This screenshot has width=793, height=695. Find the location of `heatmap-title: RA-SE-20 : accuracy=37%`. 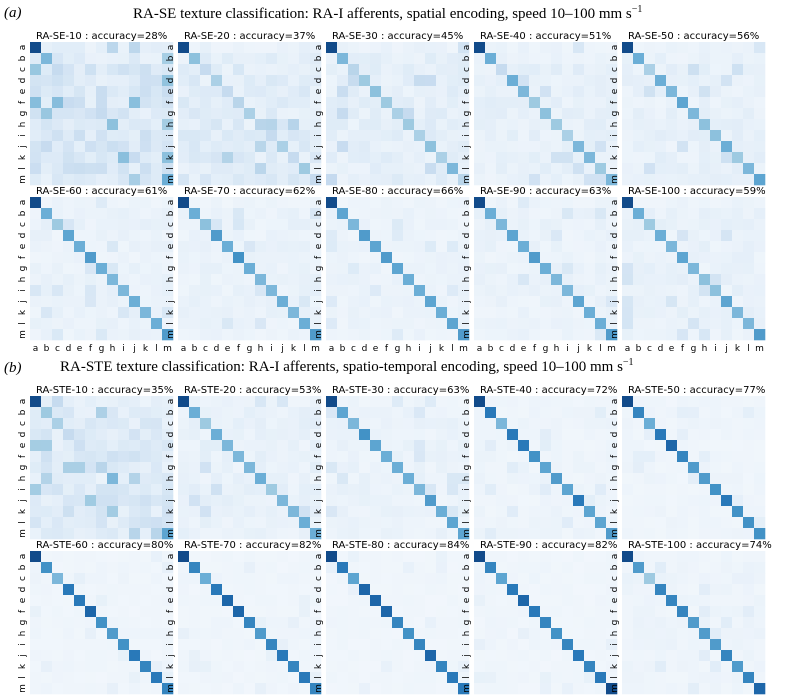

heatmap-title: RA-SE-20 : accuracy=37% is located at coordinates (249, 36).